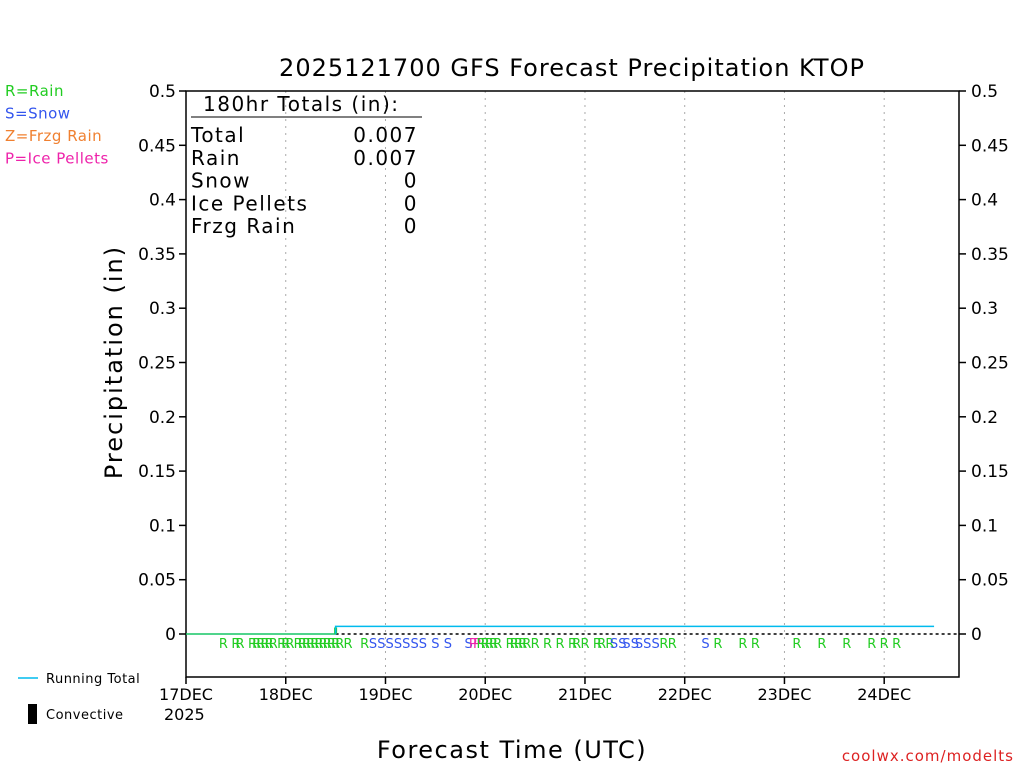 This screenshot has height=768, width=1024. What do you see at coordinates (411, 226) in the screenshot?
I see `totals-value-4: 0` at bounding box center [411, 226].